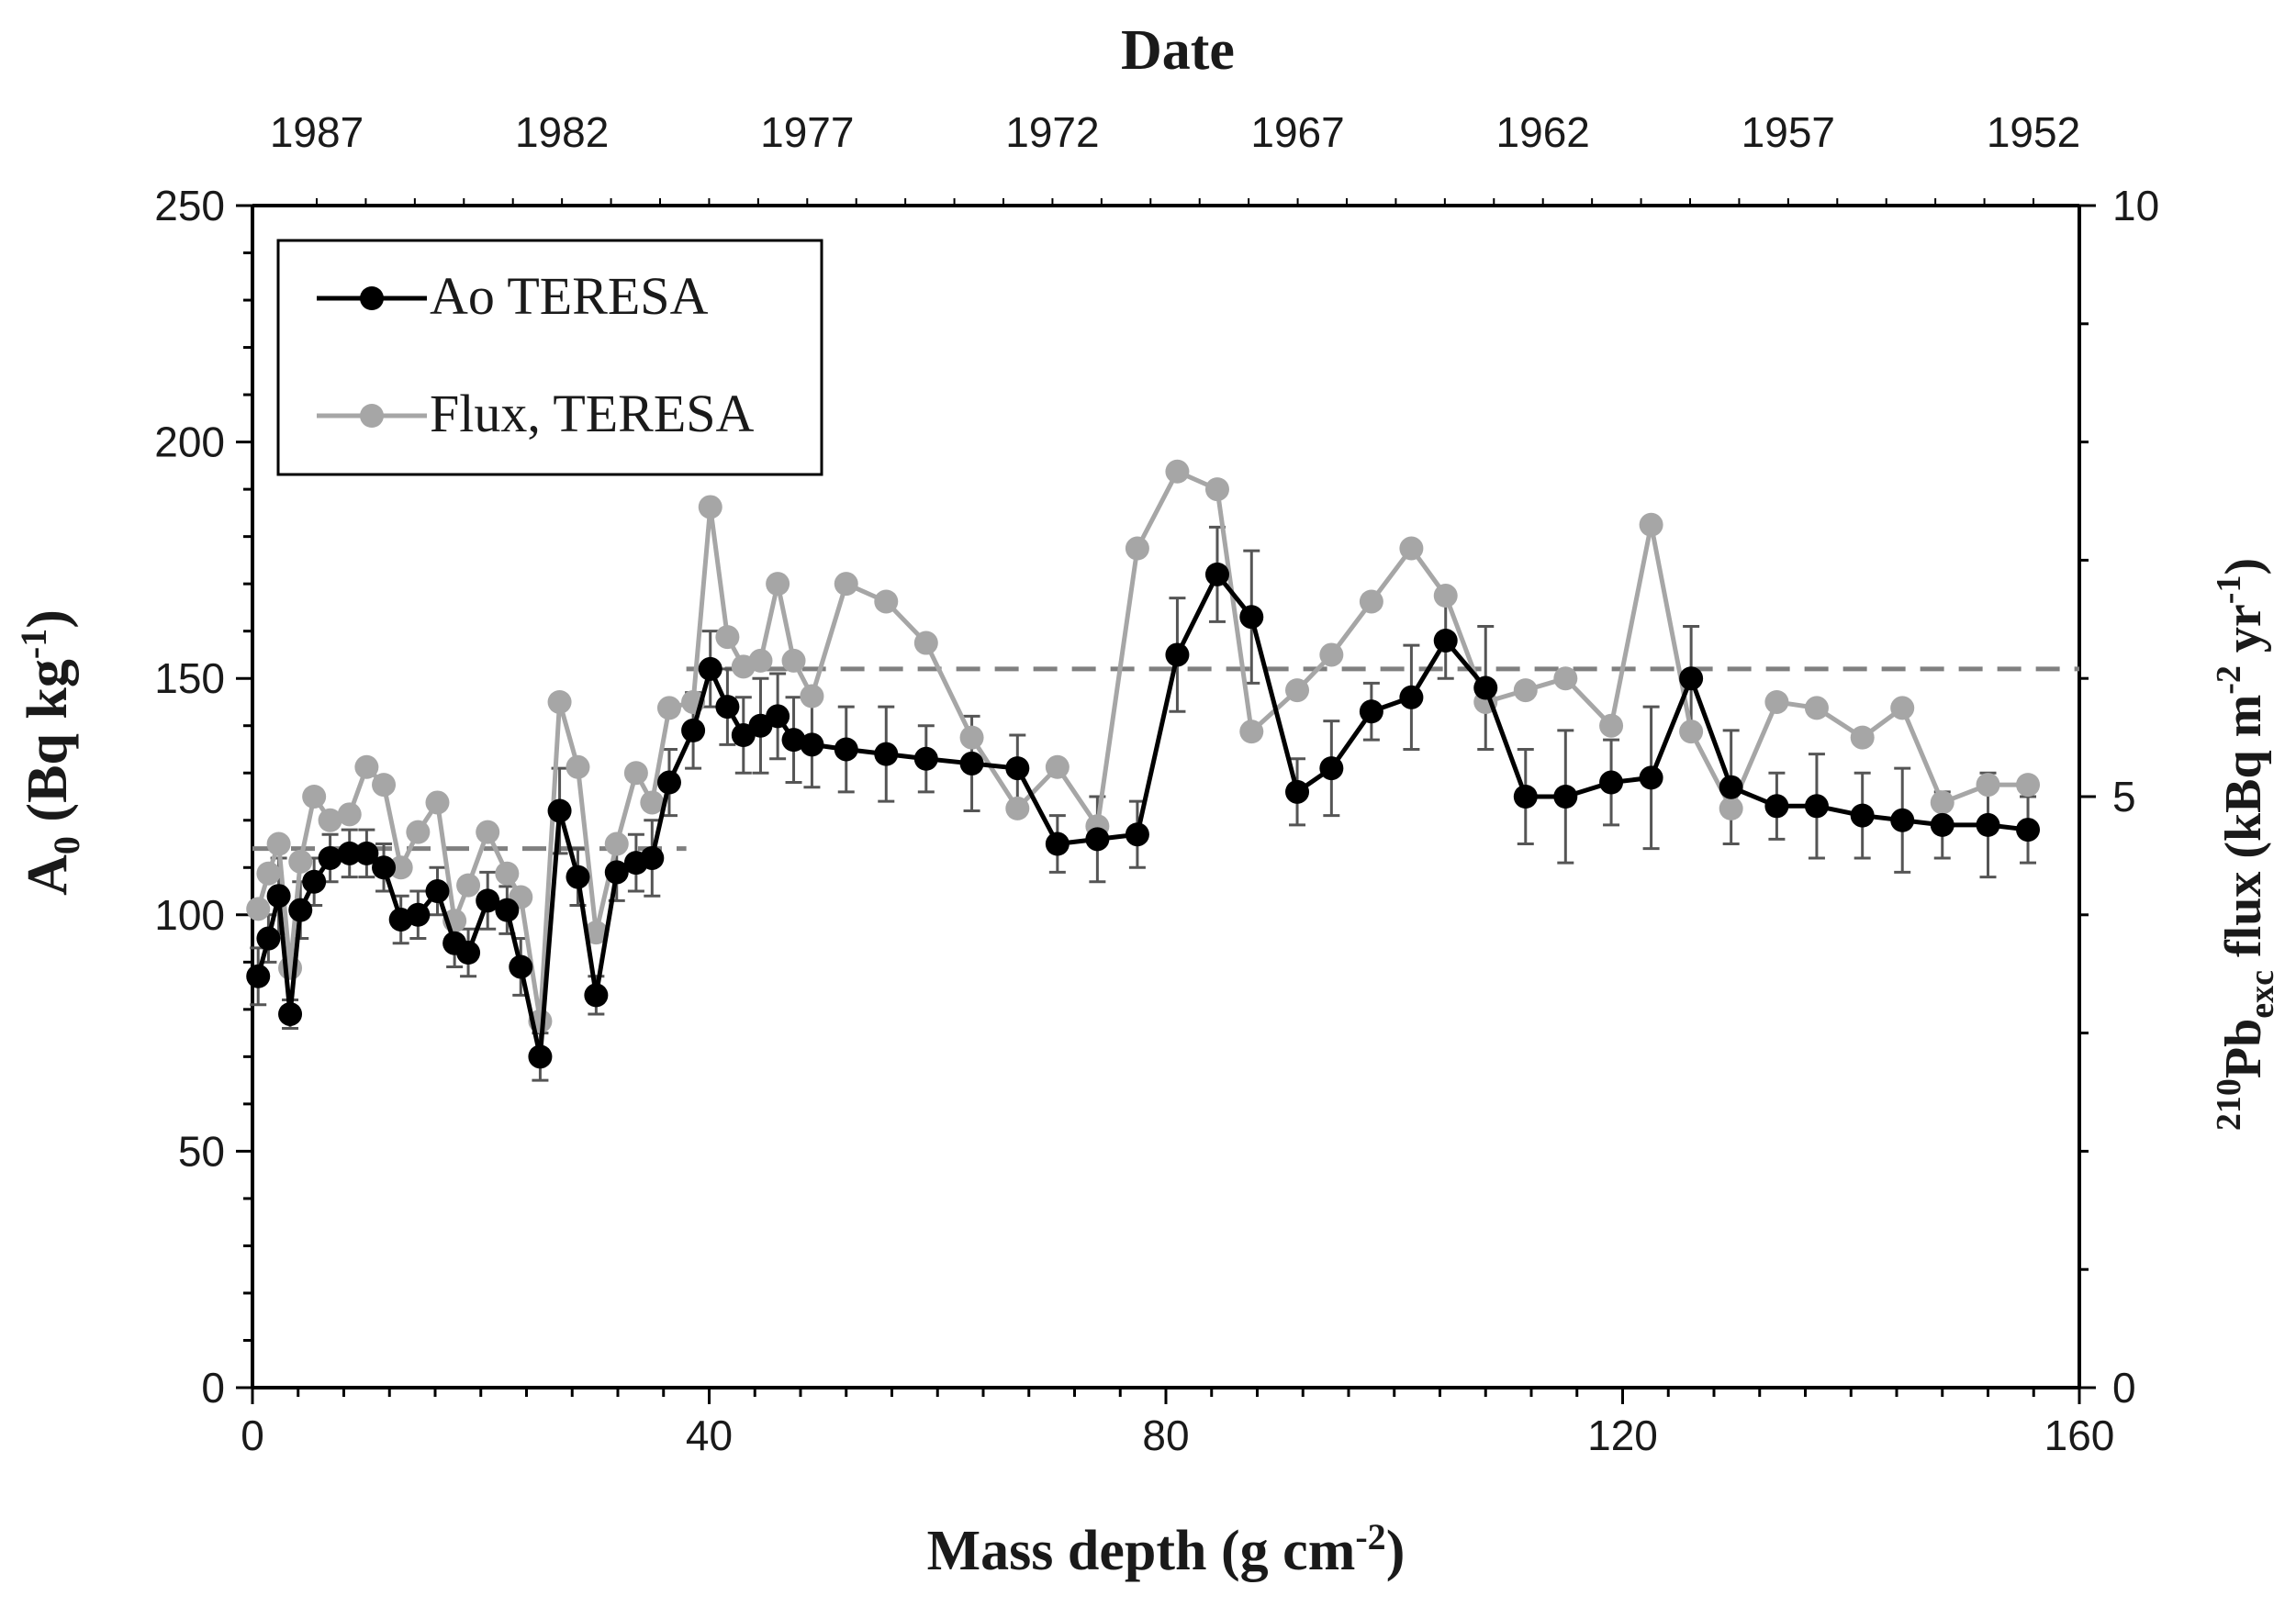 The width and height of the screenshot is (2296, 1607). Describe the element at coordinates (372, 416) in the screenshot. I see `legend-flux-marker` at that location.